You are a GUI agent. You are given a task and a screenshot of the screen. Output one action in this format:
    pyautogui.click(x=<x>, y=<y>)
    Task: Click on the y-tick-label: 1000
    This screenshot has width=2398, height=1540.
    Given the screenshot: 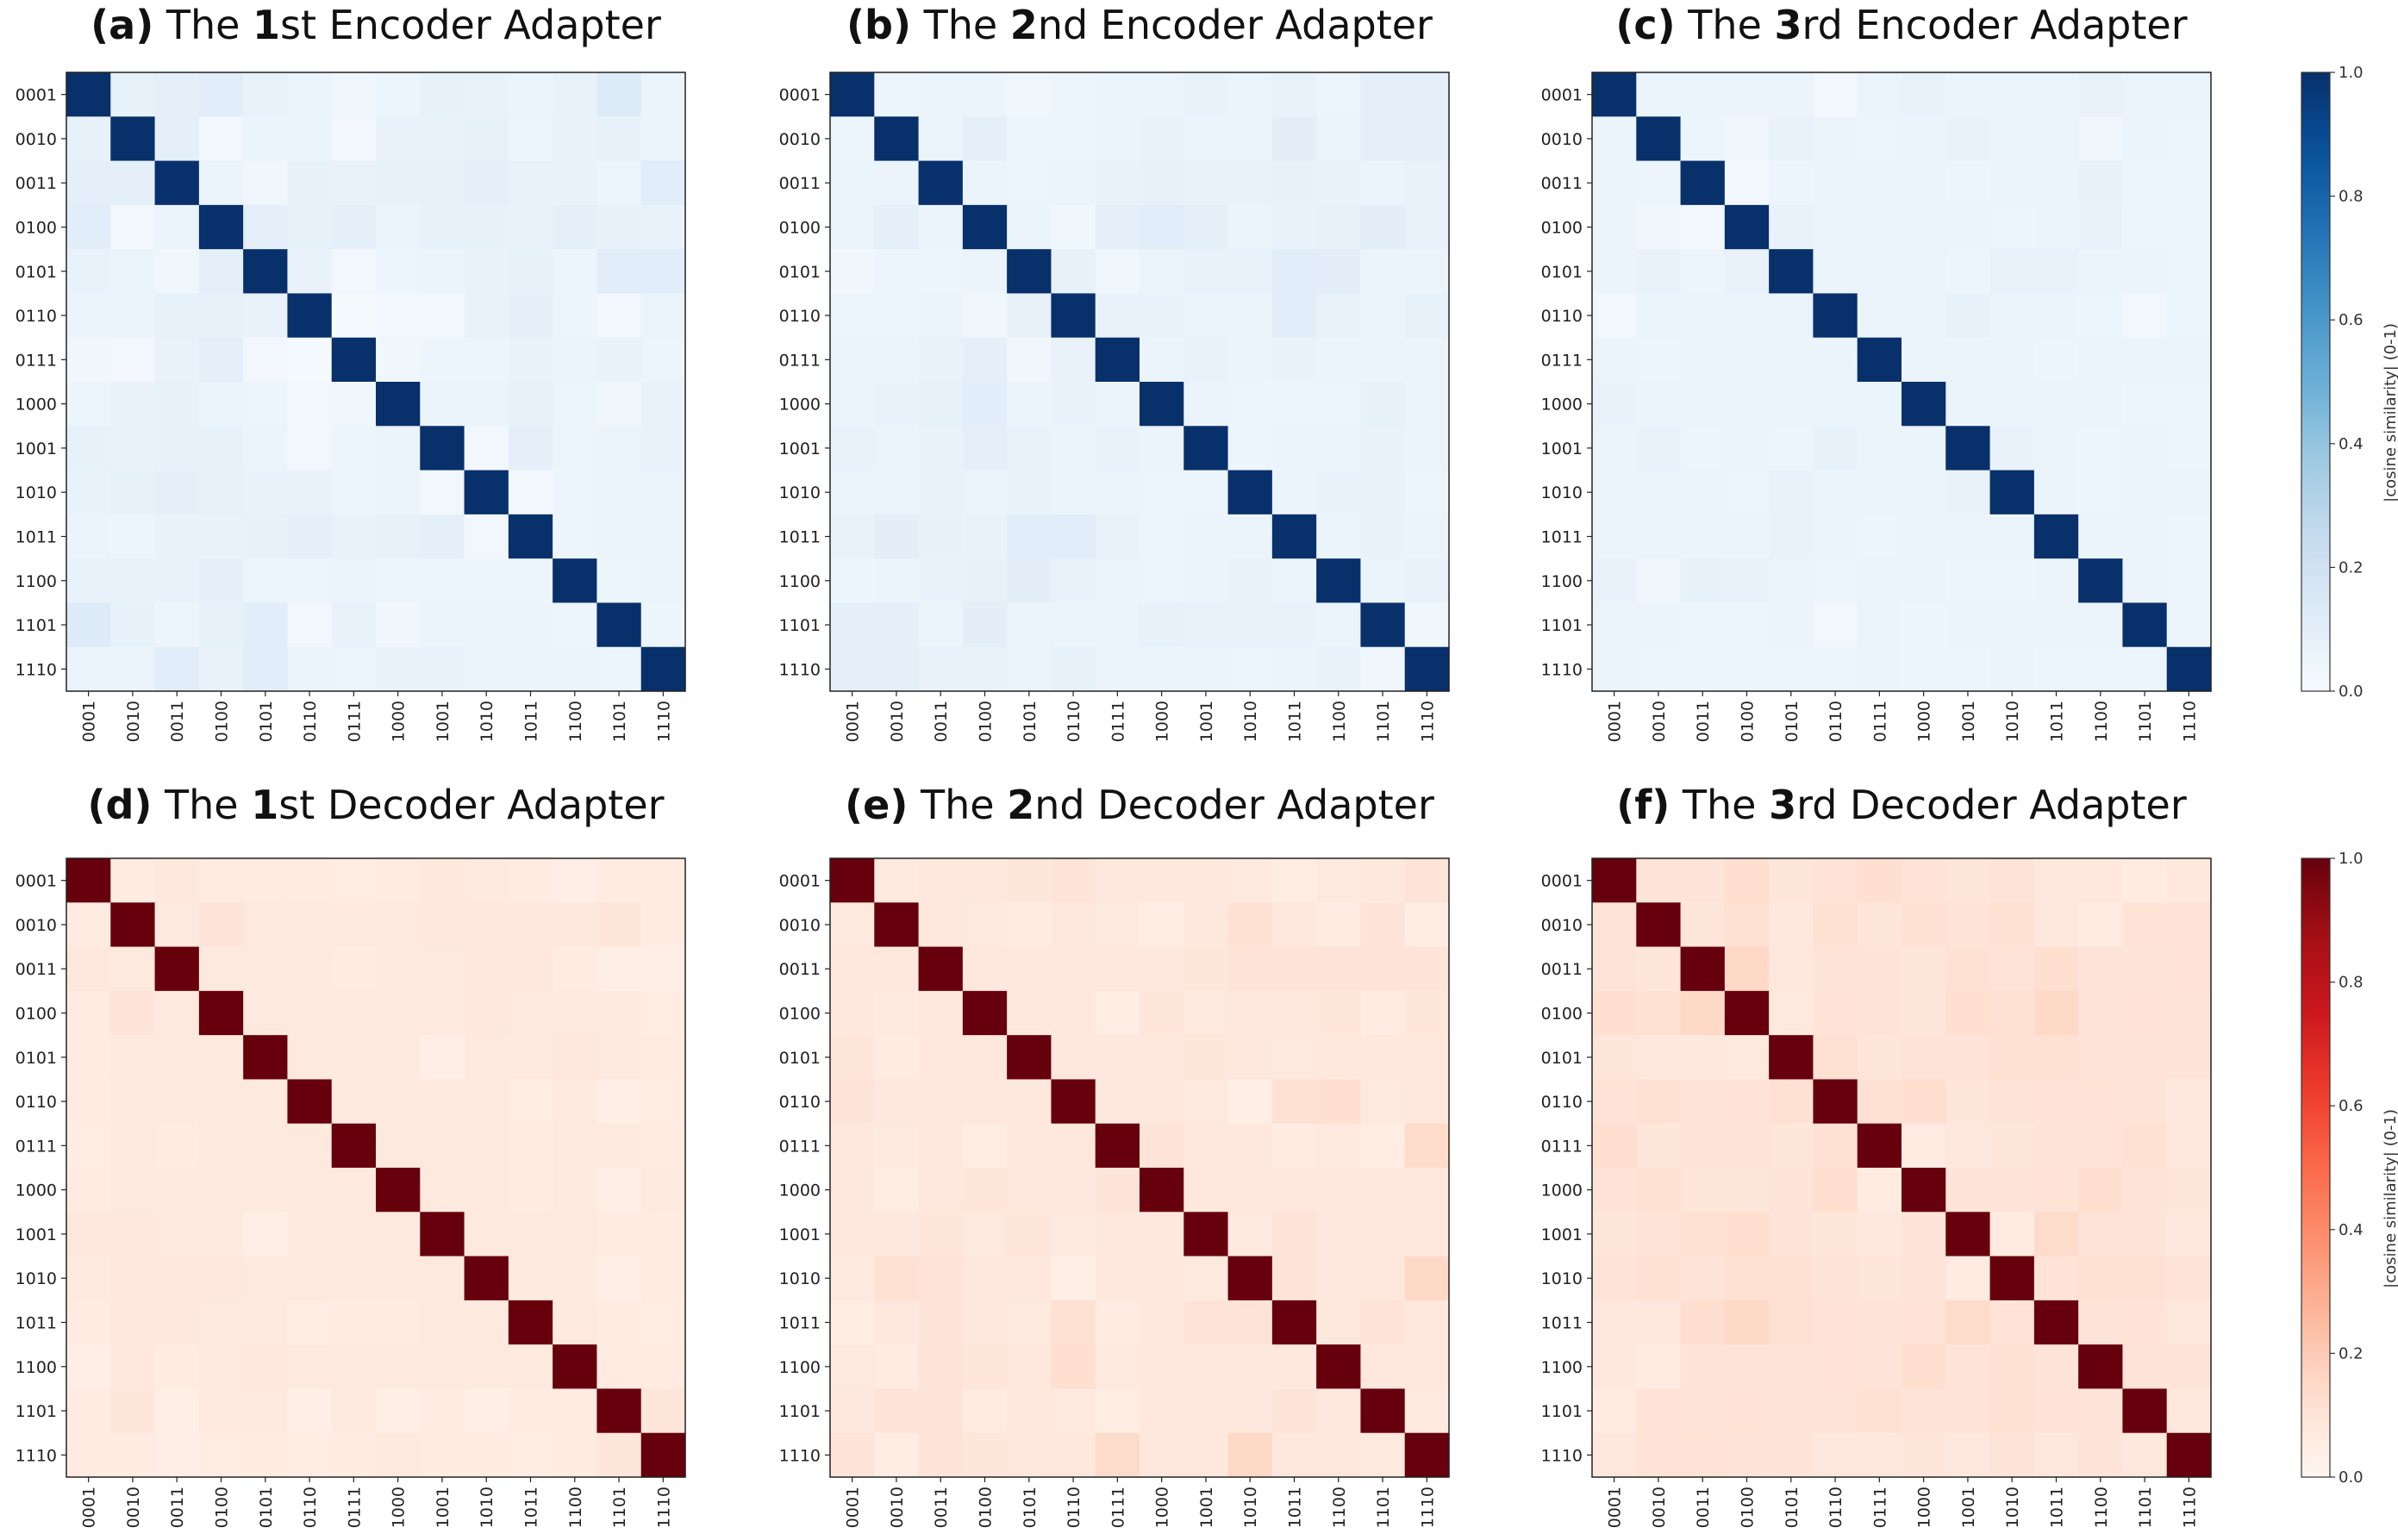 What is the action you would take?
    pyautogui.click(x=1562, y=1190)
    